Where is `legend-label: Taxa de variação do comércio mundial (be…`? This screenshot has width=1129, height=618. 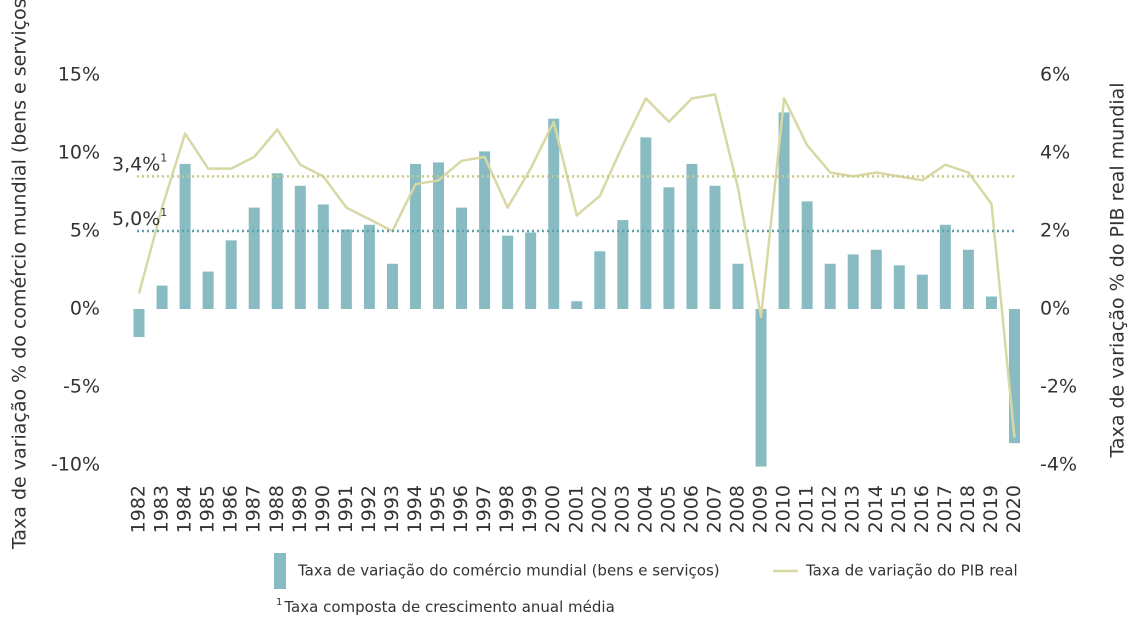
legend-label: Taxa de variação do comércio mundial (be… is located at coordinates (508, 571).